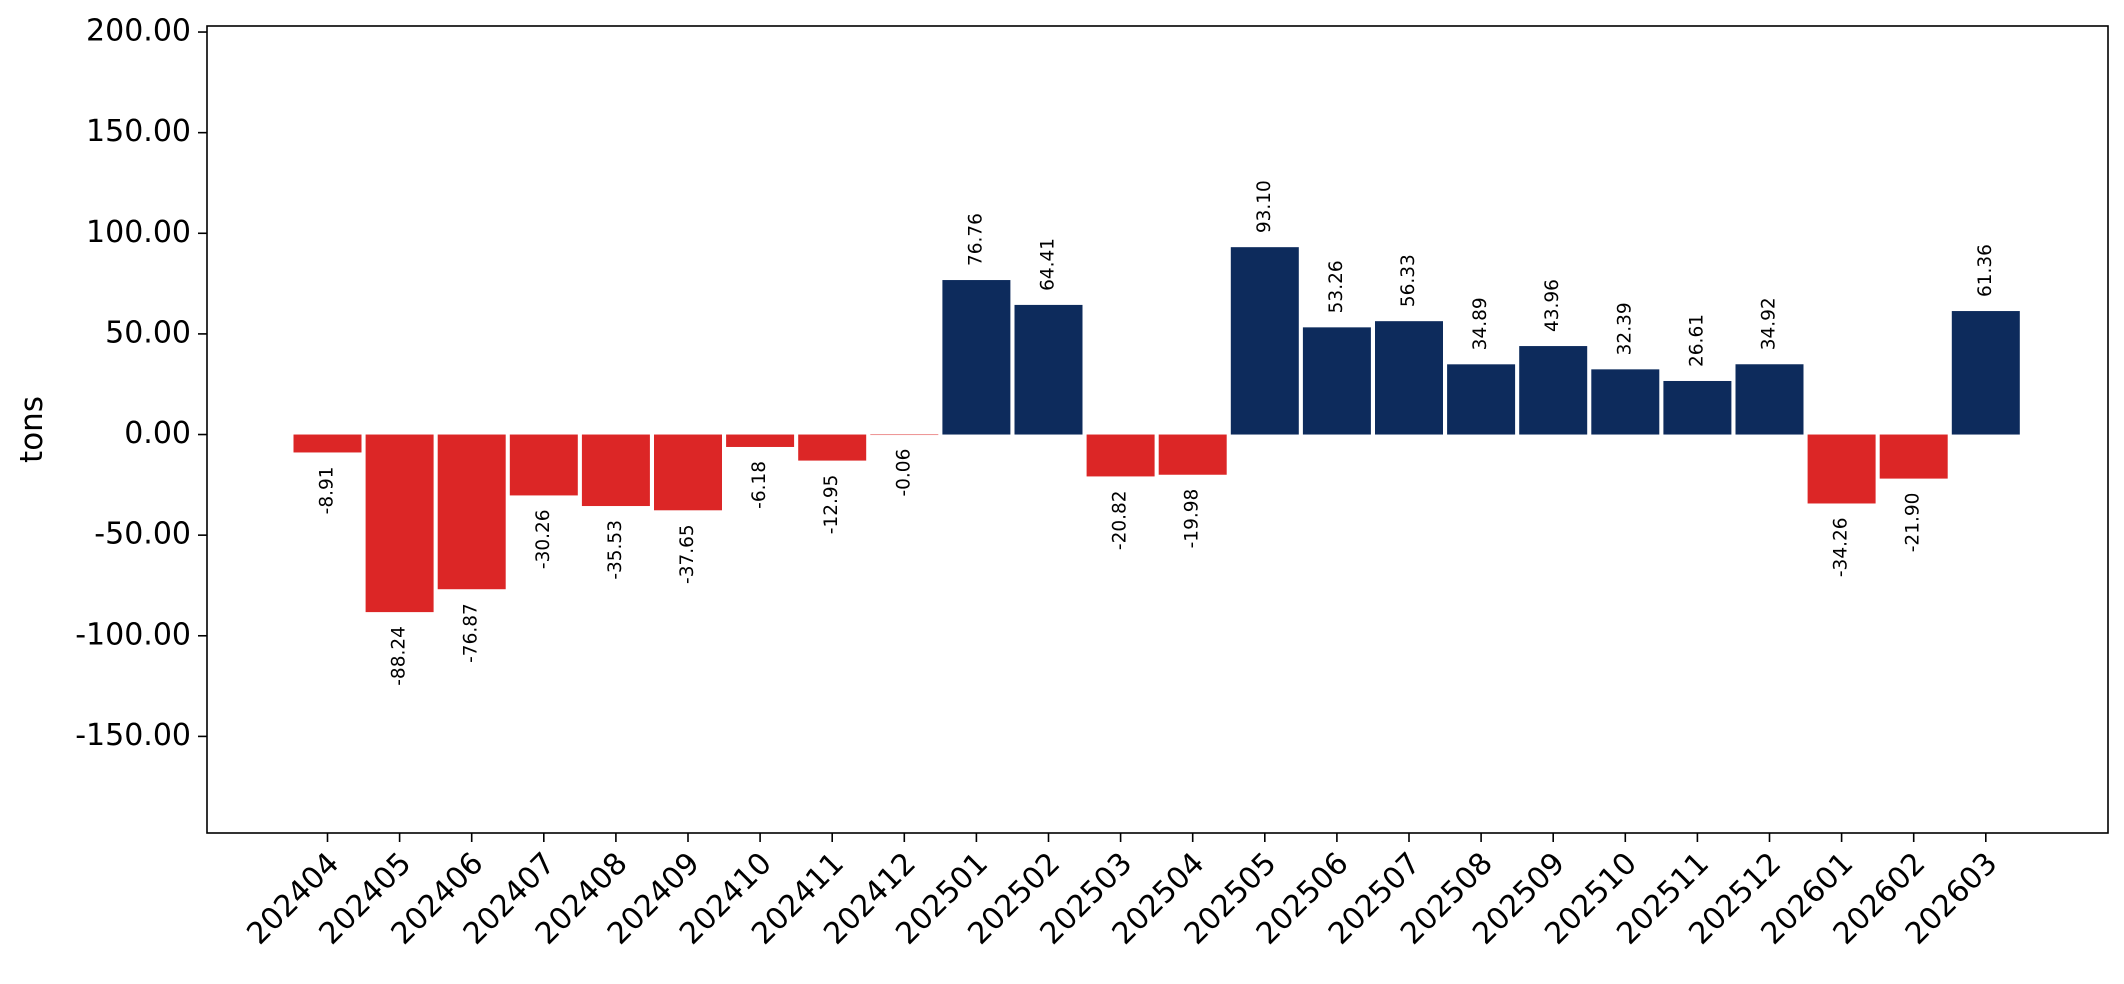 This screenshot has height=984, width=2124. I want to click on data-label-202411: -12.95, so click(831, 505).